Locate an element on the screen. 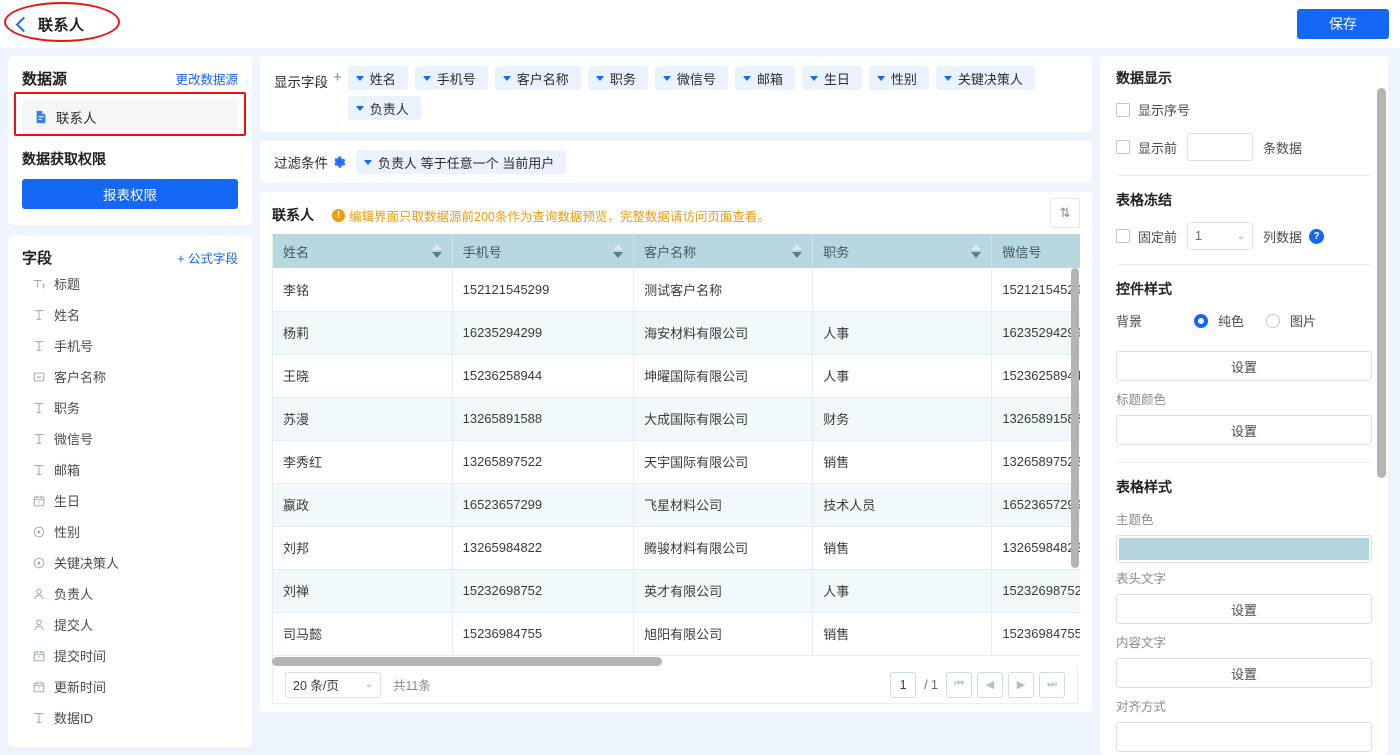 The image size is (1400, 755). freeze-row: 固定前 1 ⌄ 列数据 ? is located at coordinates (1244, 236).